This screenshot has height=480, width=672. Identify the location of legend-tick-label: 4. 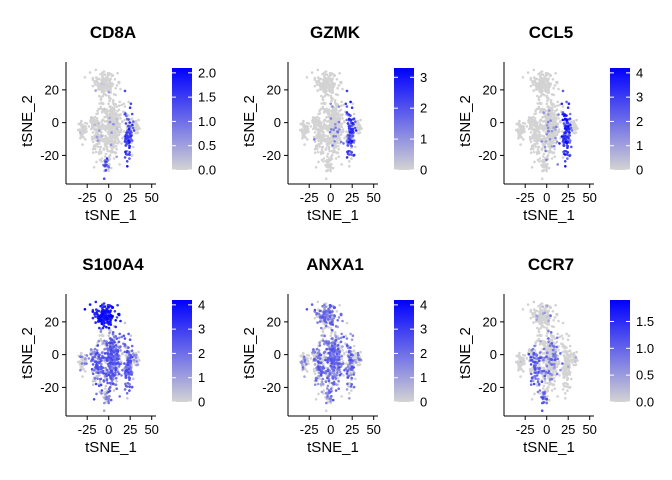
(639, 72).